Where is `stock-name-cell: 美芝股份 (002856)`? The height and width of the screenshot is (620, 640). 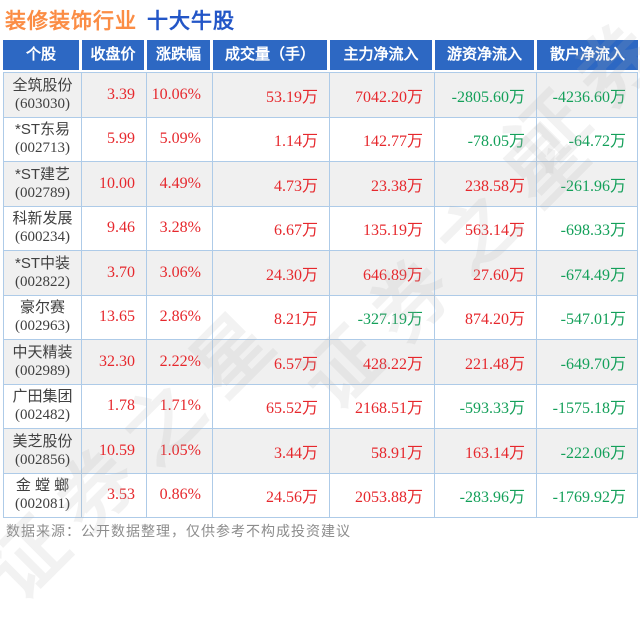
stock-name-cell: 美芝股份 (002856) is located at coordinates (42, 451).